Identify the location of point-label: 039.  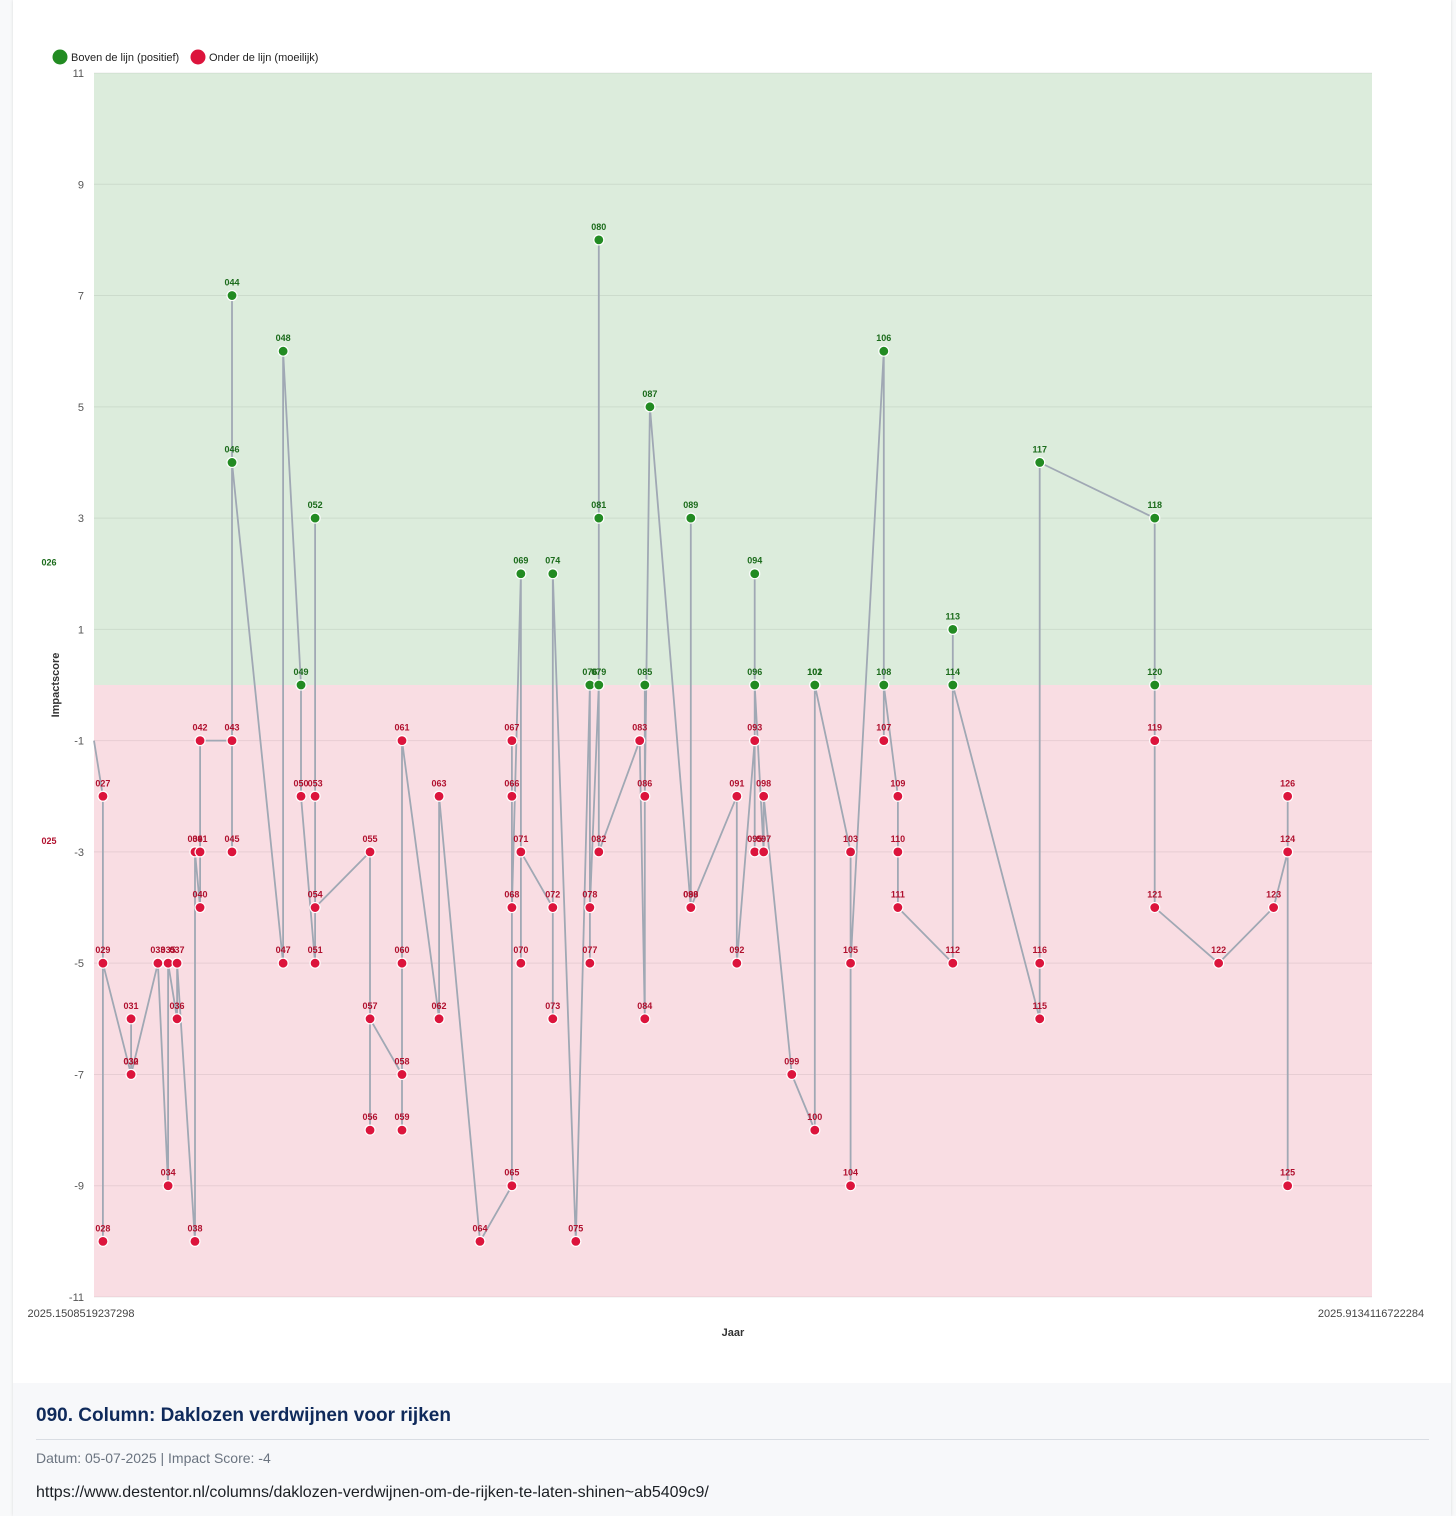
(194, 839).